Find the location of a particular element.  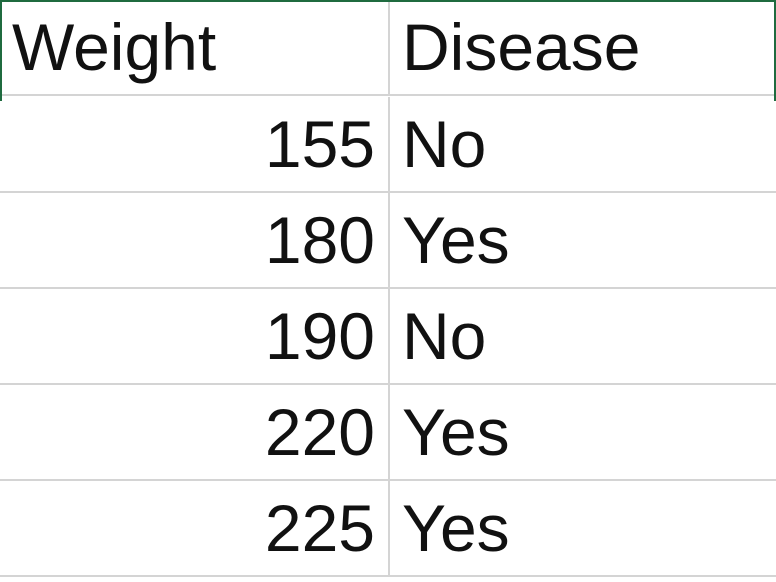

header-cell-weight: Weight is located at coordinates (195, 47).